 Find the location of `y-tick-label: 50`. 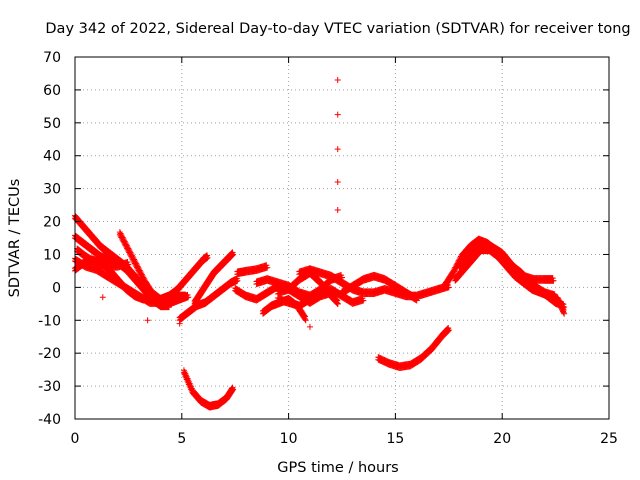

y-tick-label: 50 is located at coordinates (52, 124).